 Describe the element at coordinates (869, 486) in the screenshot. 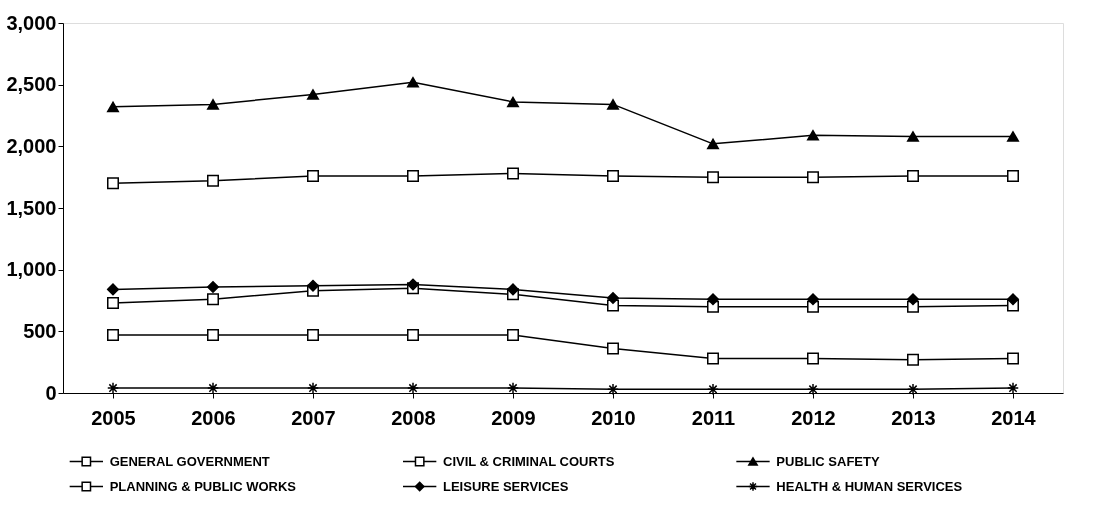

I see `legend-label: HEALTH & HUMAN SERVICES` at that location.